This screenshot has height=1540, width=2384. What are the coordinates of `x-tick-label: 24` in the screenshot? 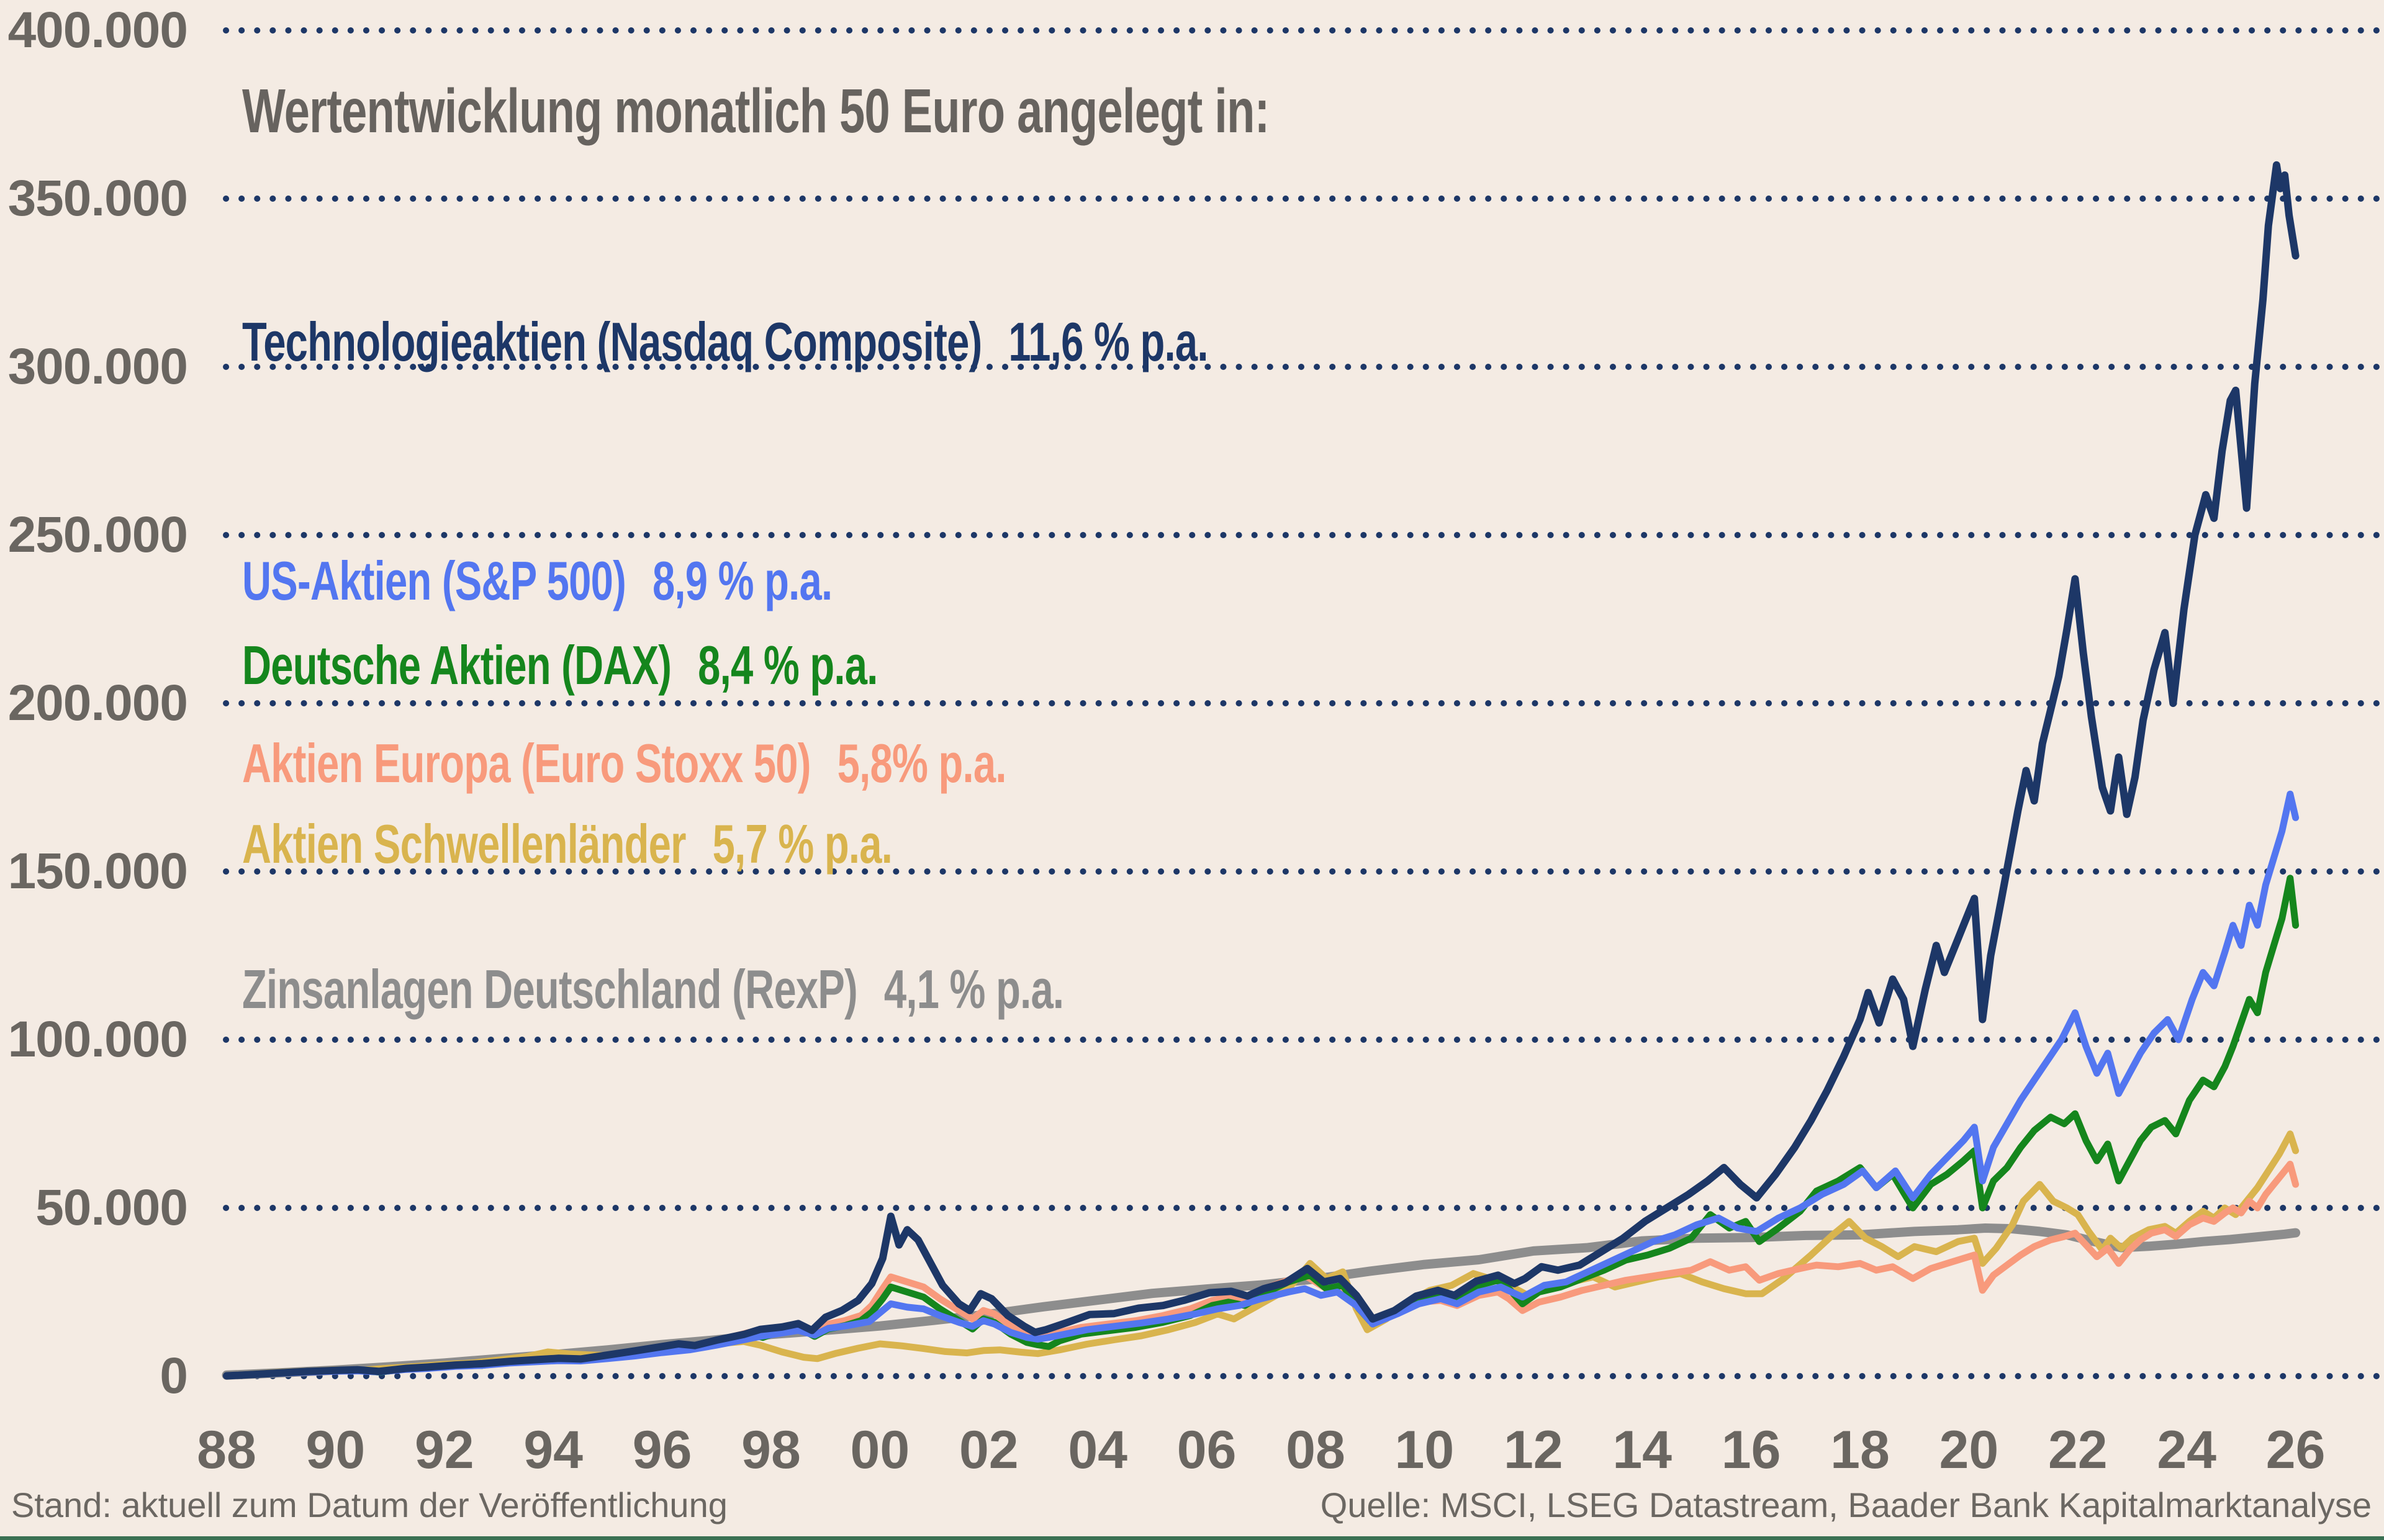 It's located at (2187, 1450).